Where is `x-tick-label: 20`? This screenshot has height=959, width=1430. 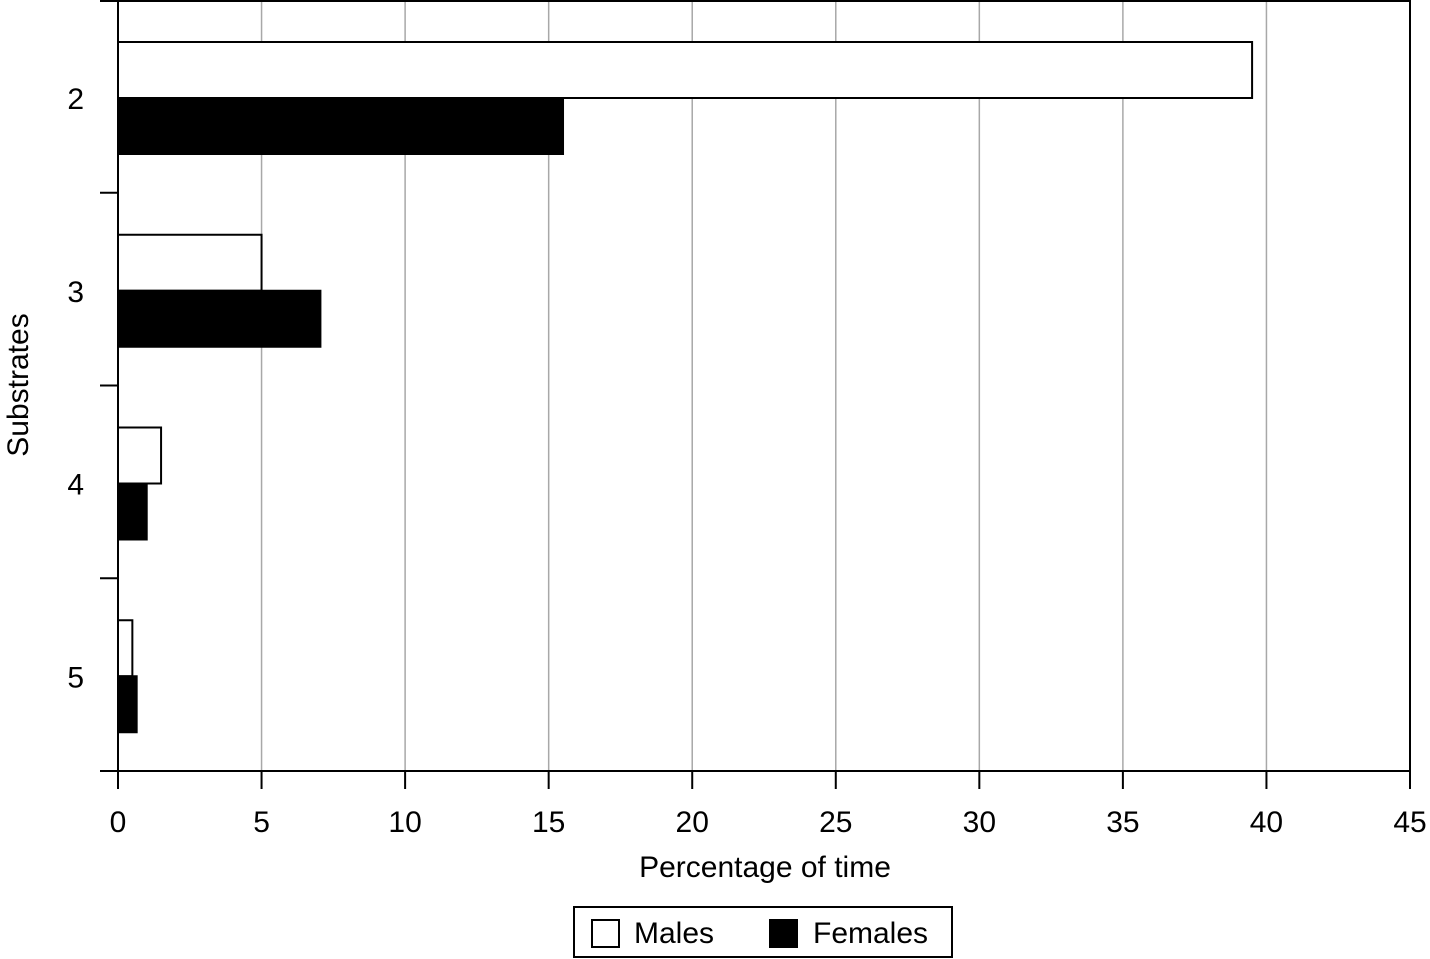 x-tick-label: 20 is located at coordinates (692, 822).